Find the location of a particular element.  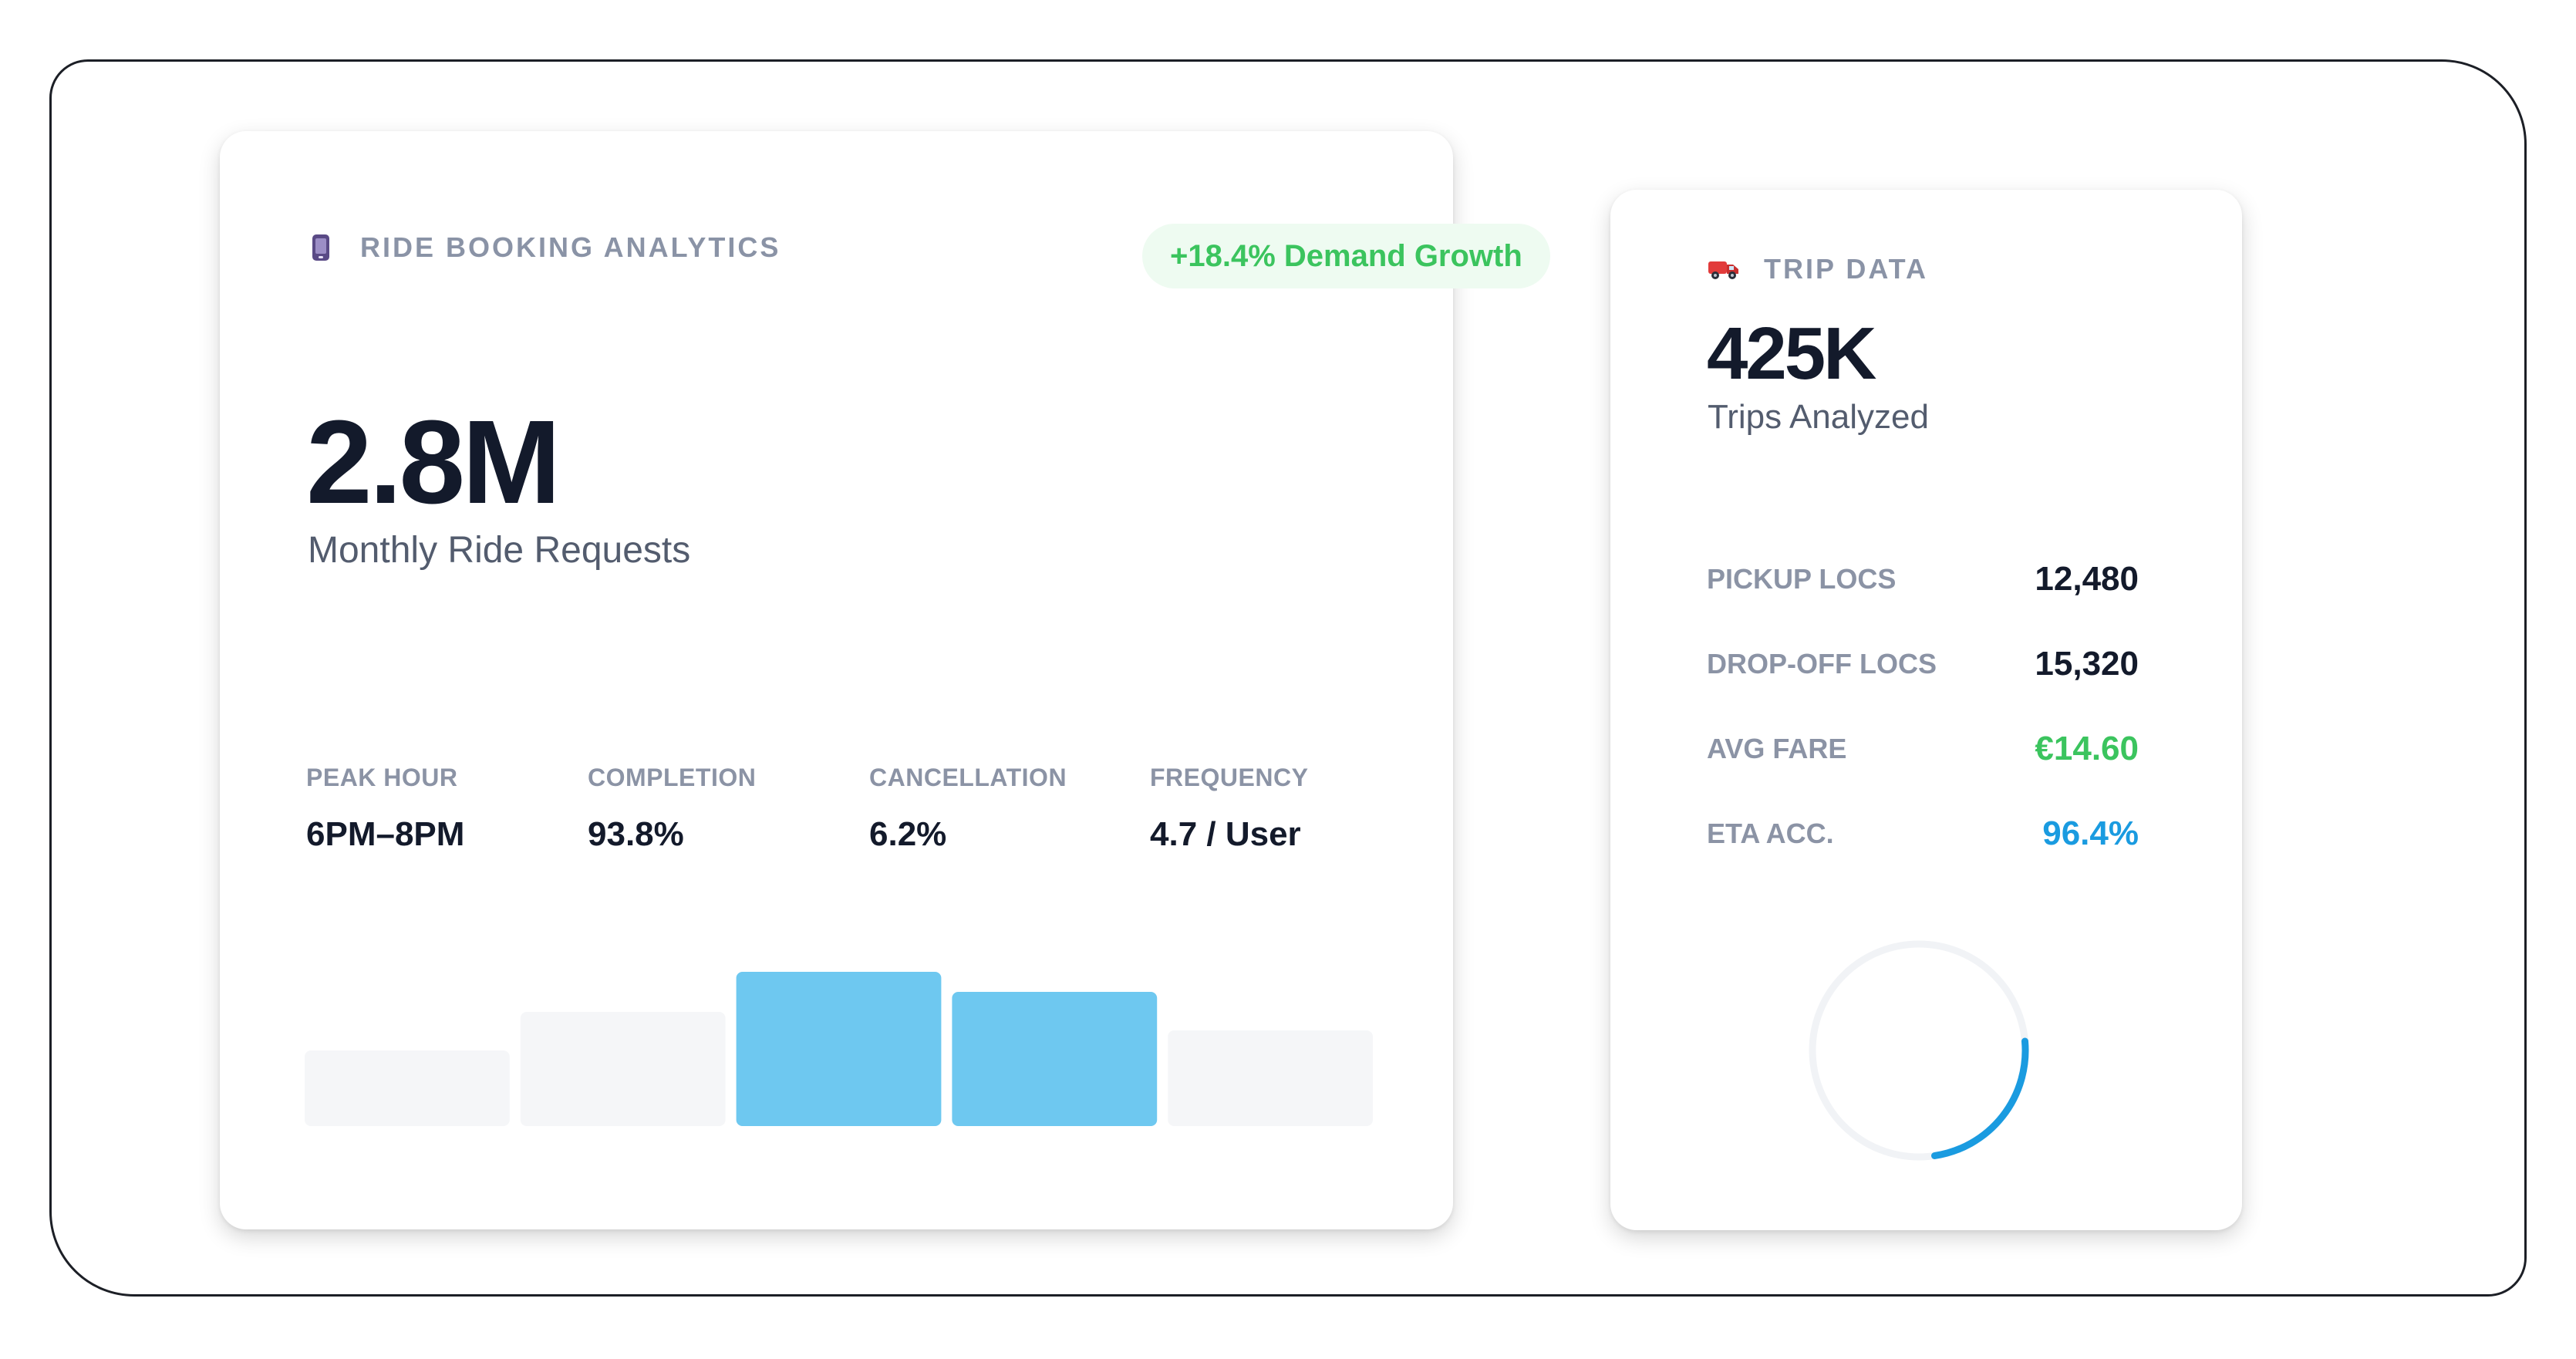

headline-label: Trips Analyzed is located at coordinates (1818, 417).